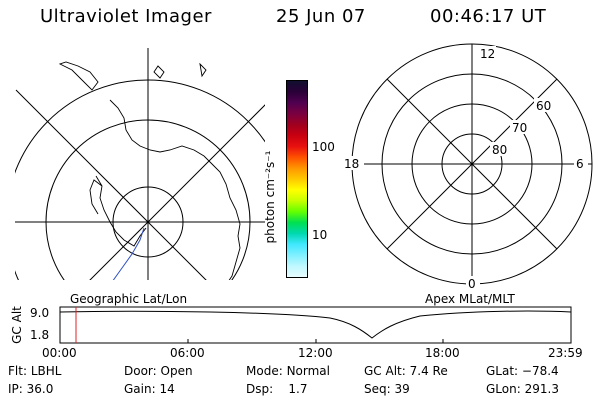  What do you see at coordinates (472, 284) in the screenshot?
I see `mlt-label-0: 0` at bounding box center [472, 284].